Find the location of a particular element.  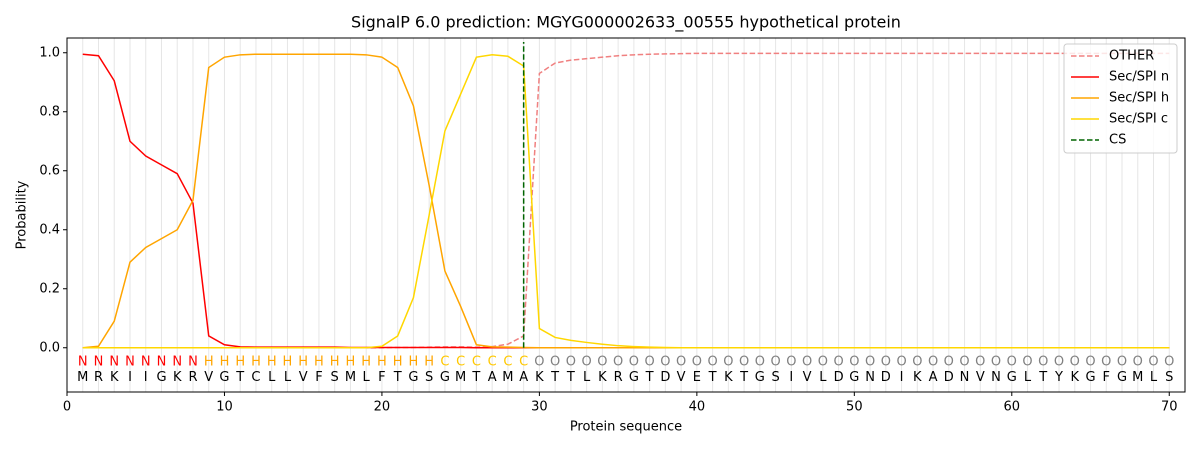

x-tick-label: 30 is located at coordinates (539, 407).